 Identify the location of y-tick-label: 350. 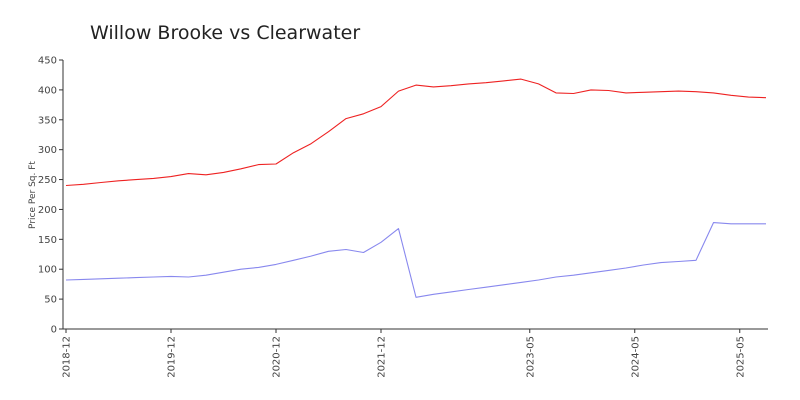
(47, 120).